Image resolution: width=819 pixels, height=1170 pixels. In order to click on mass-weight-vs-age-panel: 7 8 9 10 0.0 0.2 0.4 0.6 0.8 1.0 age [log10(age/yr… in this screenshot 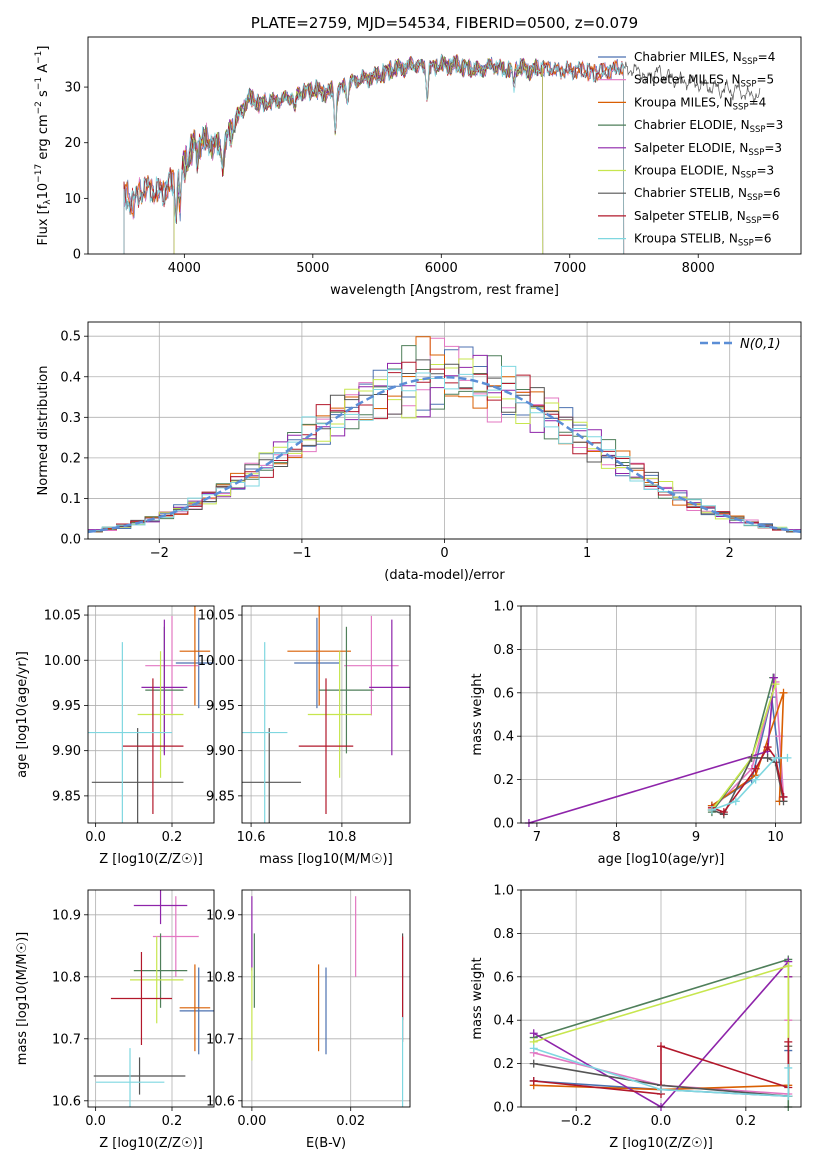, I will do `click(636, 733)`.